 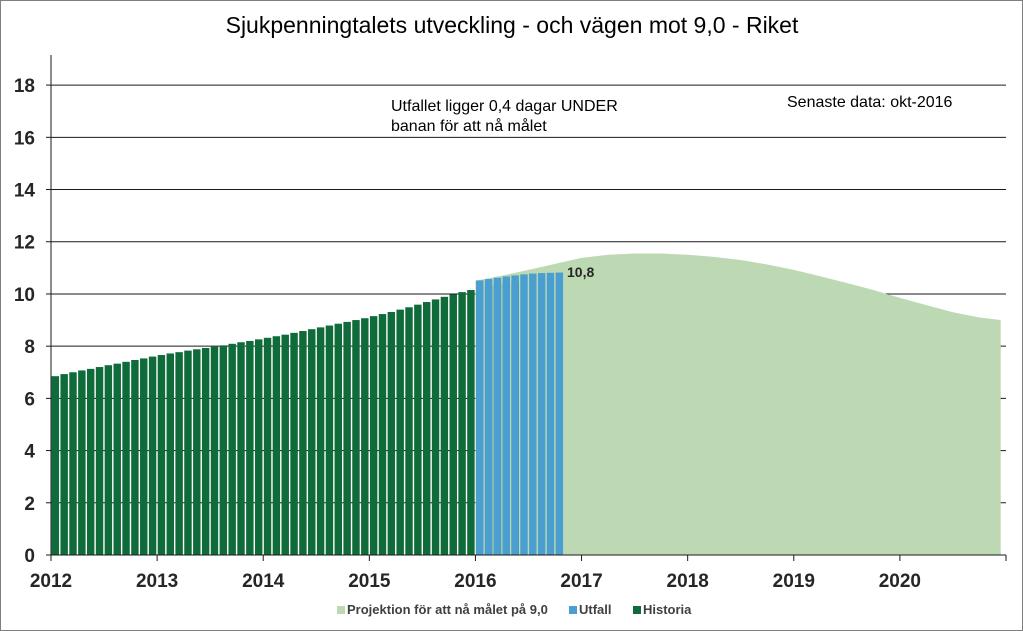 I want to click on legend-utfall-swatch, so click(x=573, y=610).